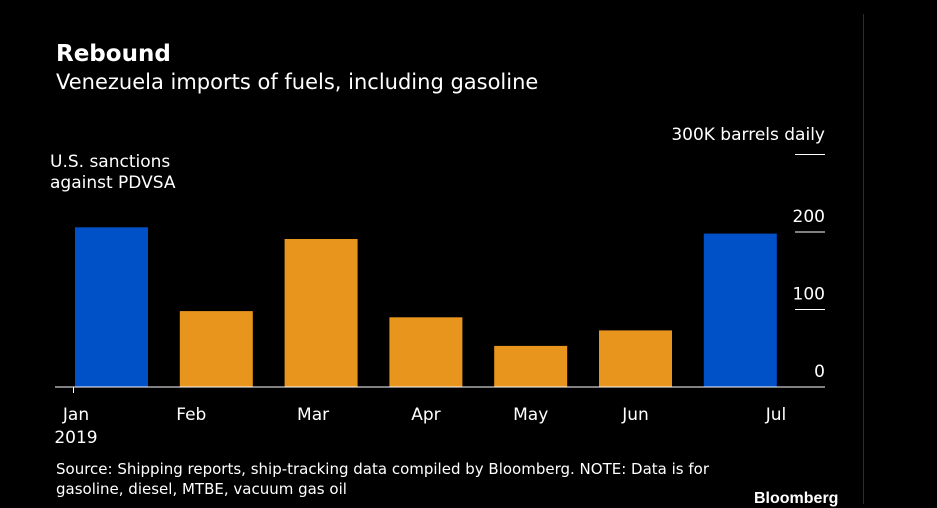 This screenshot has width=937, height=508. What do you see at coordinates (113, 54) in the screenshot?
I see `chart-title: Rebound` at bounding box center [113, 54].